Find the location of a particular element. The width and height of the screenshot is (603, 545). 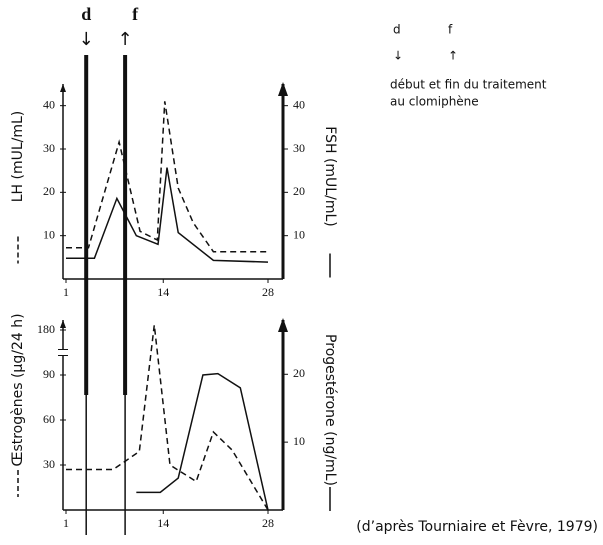

y-tick-label: 90 is located at coordinates (49, 374).